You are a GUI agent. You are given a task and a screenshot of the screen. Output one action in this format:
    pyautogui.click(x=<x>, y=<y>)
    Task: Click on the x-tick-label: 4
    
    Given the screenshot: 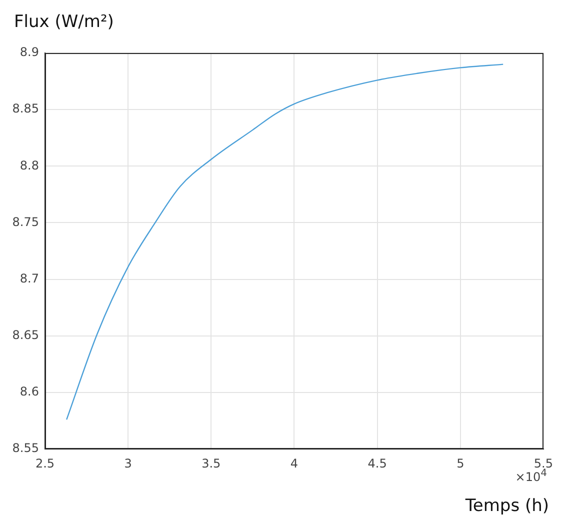 What is the action you would take?
    pyautogui.click(x=294, y=463)
    